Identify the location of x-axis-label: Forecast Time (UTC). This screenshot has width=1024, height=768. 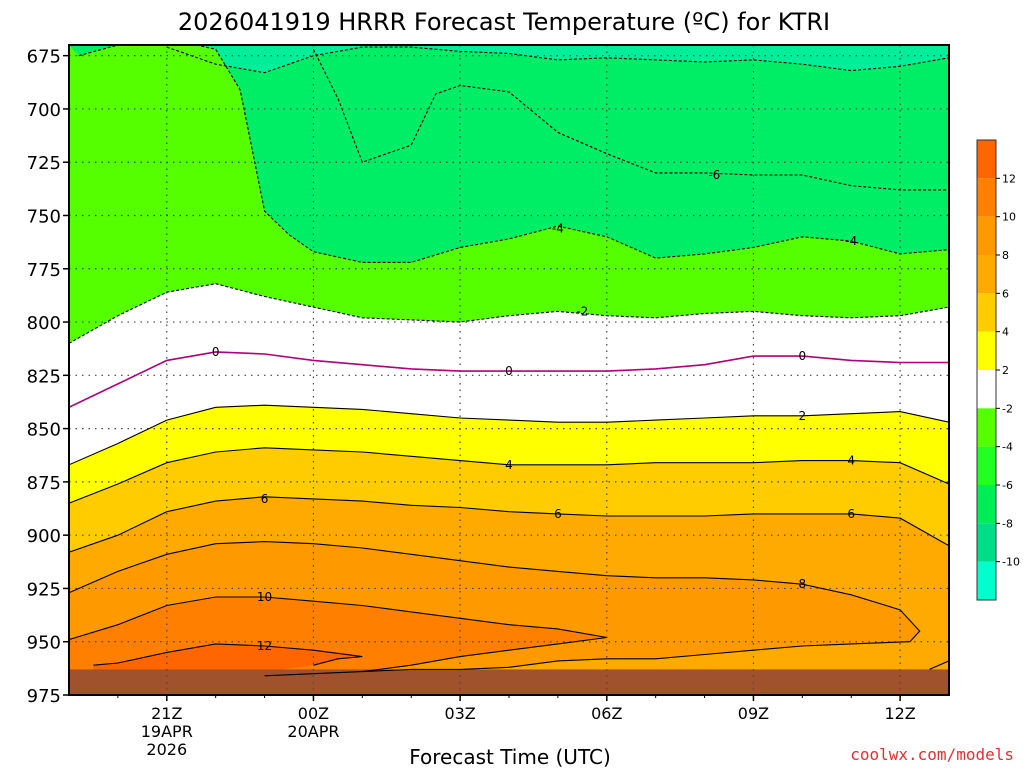
(510, 756).